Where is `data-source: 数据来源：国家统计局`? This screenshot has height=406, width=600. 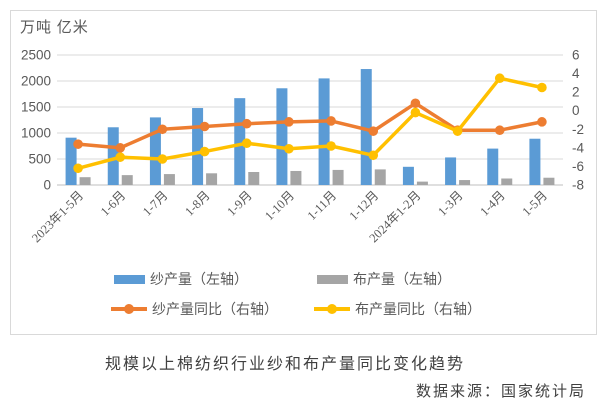
data-source: 数据来源：国家统计局 is located at coordinates (500, 392).